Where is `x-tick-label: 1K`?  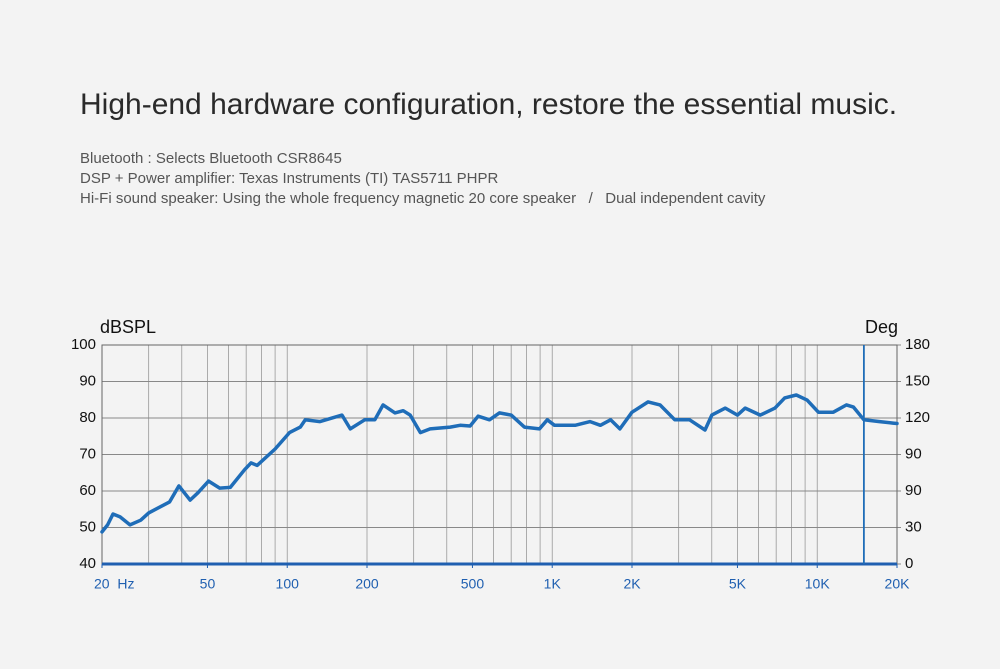 x-tick-label: 1K is located at coordinates (553, 584).